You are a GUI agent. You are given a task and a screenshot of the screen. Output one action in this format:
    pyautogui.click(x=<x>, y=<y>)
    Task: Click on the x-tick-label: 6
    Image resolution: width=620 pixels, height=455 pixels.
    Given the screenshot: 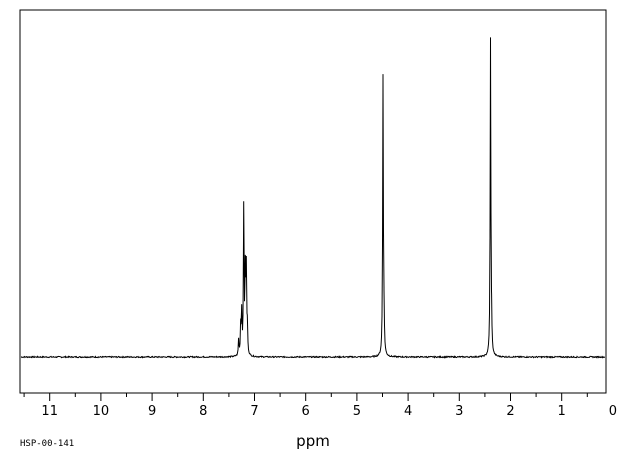 What is the action you would take?
    pyautogui.click(x=306, y=411)
    